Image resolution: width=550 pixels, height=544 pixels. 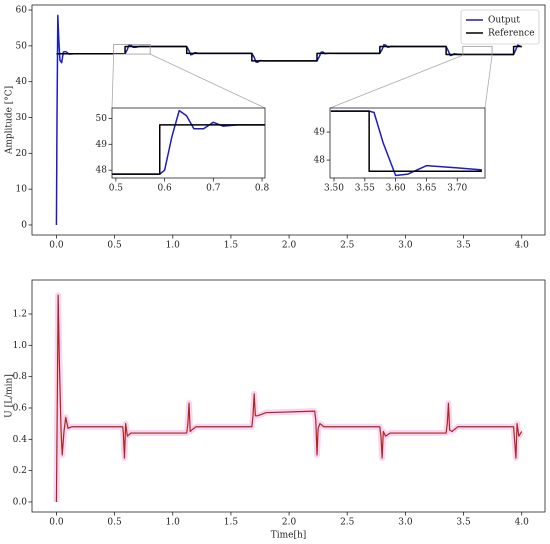 What do you see at coordinates (500, 27) in the screenshot?
I see `legend-box` at bounding box center [500, 27].